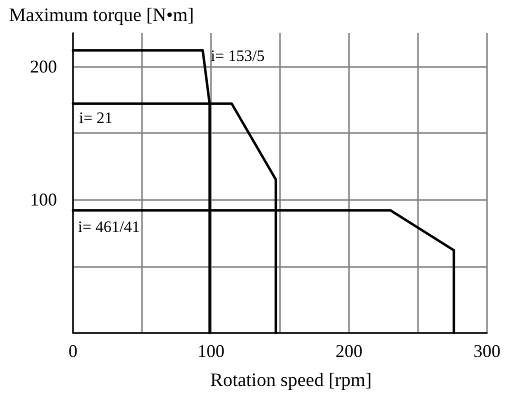  I want to click on series-label: i= 153/5, so click(237, 56).